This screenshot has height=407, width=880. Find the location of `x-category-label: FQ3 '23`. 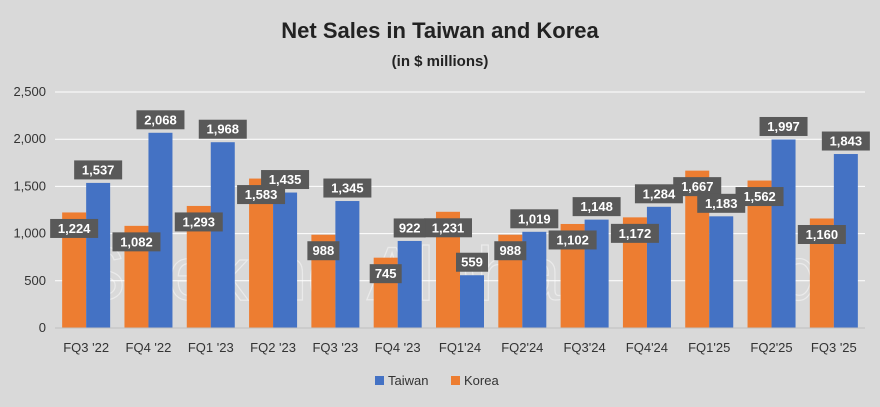

x-category-label: FQ3 '23 is located at coordinates (335, 347).